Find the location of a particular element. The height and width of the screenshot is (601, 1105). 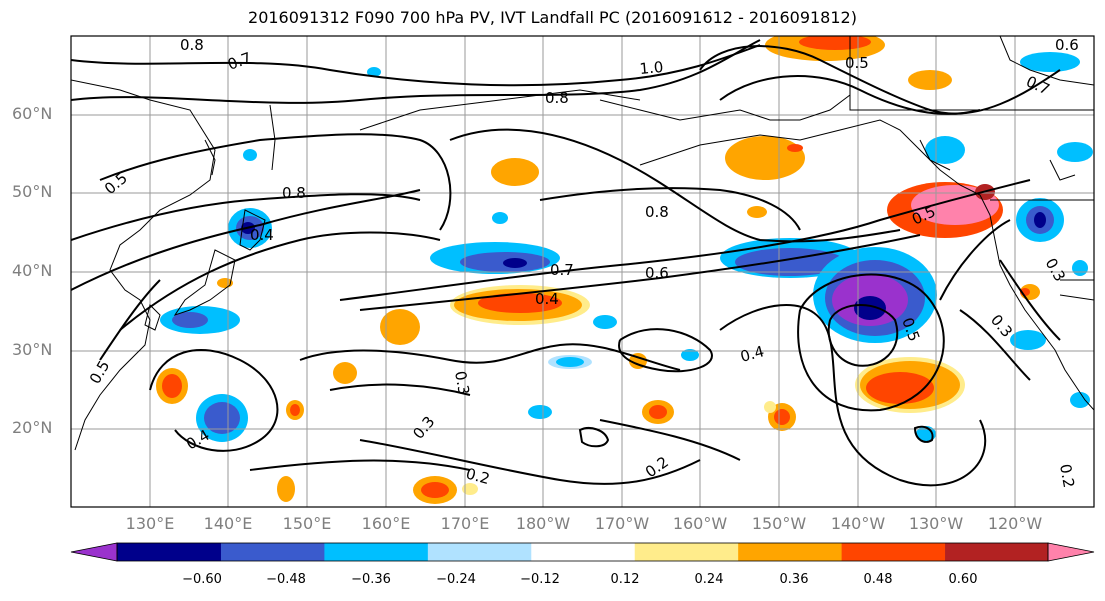

colorbar-tick-label: −0.48 is located at coordinates (286, 579).